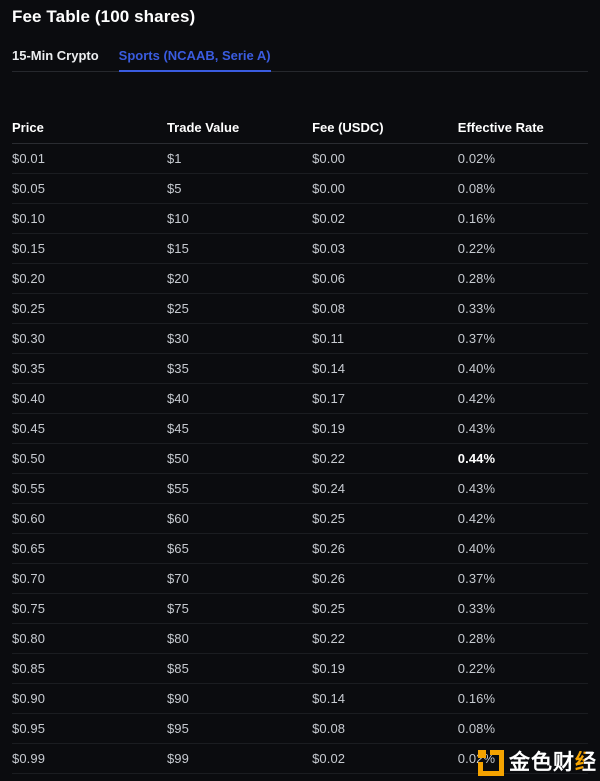 This screenshot has height=781, width=600. What do you see at coordinates (476, 668) in the screenshot?
I see `cell-effective-rate: 0.22%` at bounding box center [476, 668].